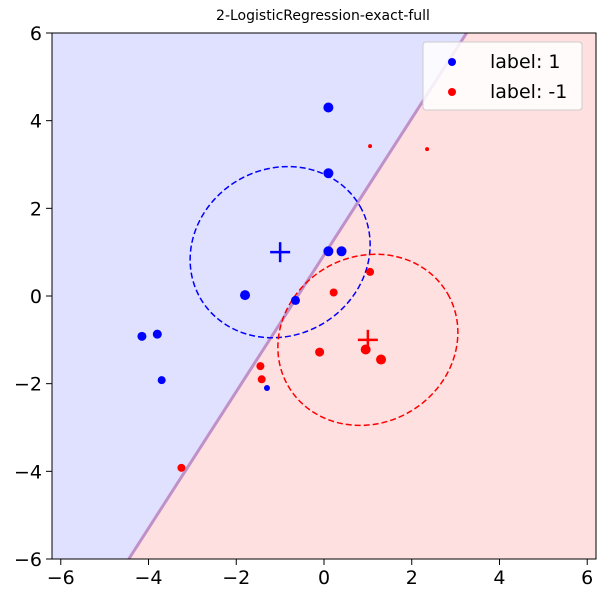  I want to click on x-tick-label: 2, so click(412, 578).